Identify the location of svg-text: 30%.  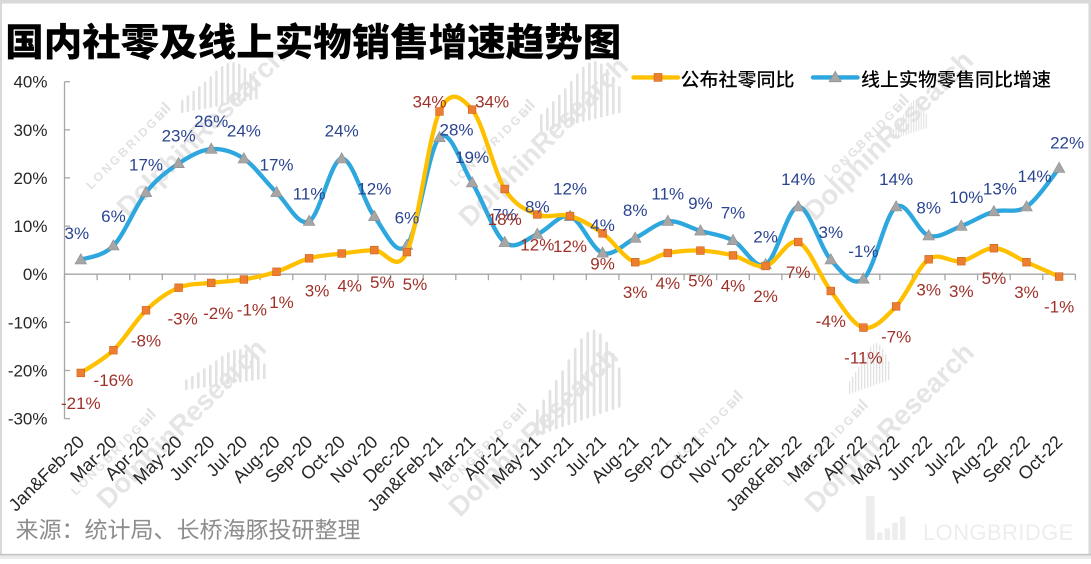
(30, 130).